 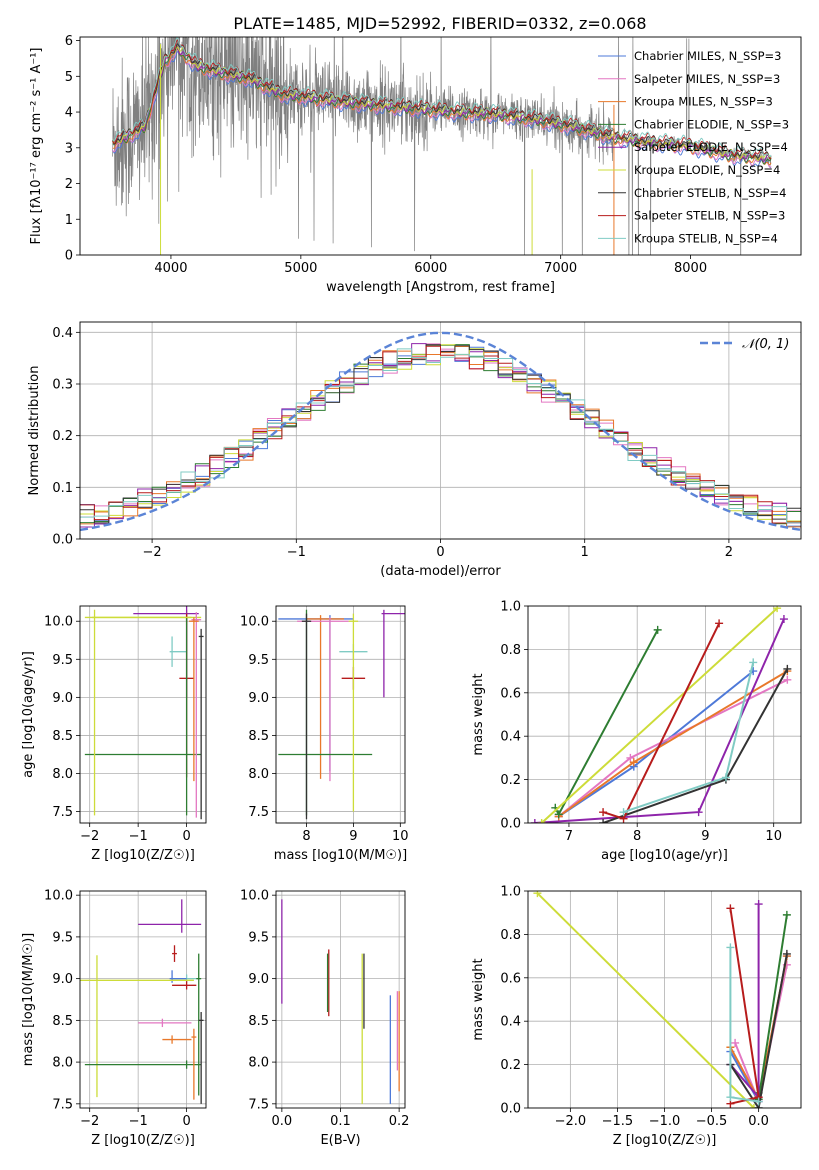 I want to click on x-axis-label: wavelength [Angstrom, rest frame], so click(x=440, y=287).